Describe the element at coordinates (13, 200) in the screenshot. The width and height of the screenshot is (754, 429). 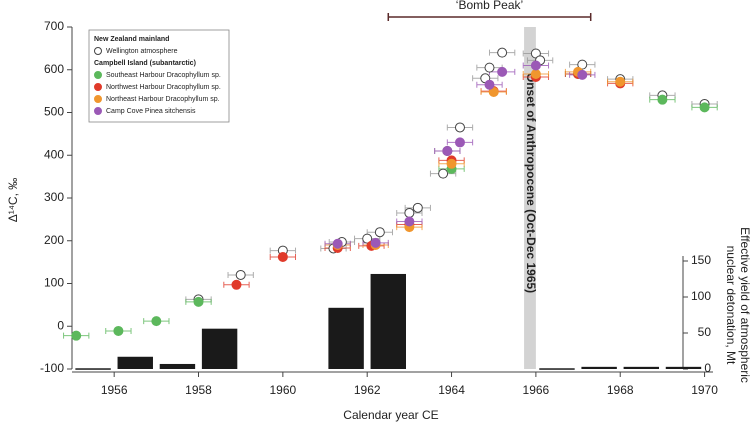
I see `y-axis-label: Δ¹⁴C, ‰` at that location.